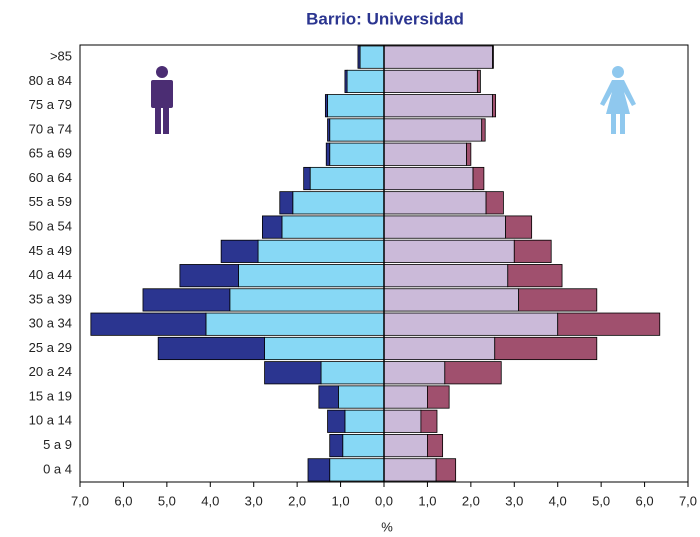  What do you see at coordinates (50, 298) in the screenshot?
I see `y-tick-label: 35 a 39` at bounding box center [50, 298].